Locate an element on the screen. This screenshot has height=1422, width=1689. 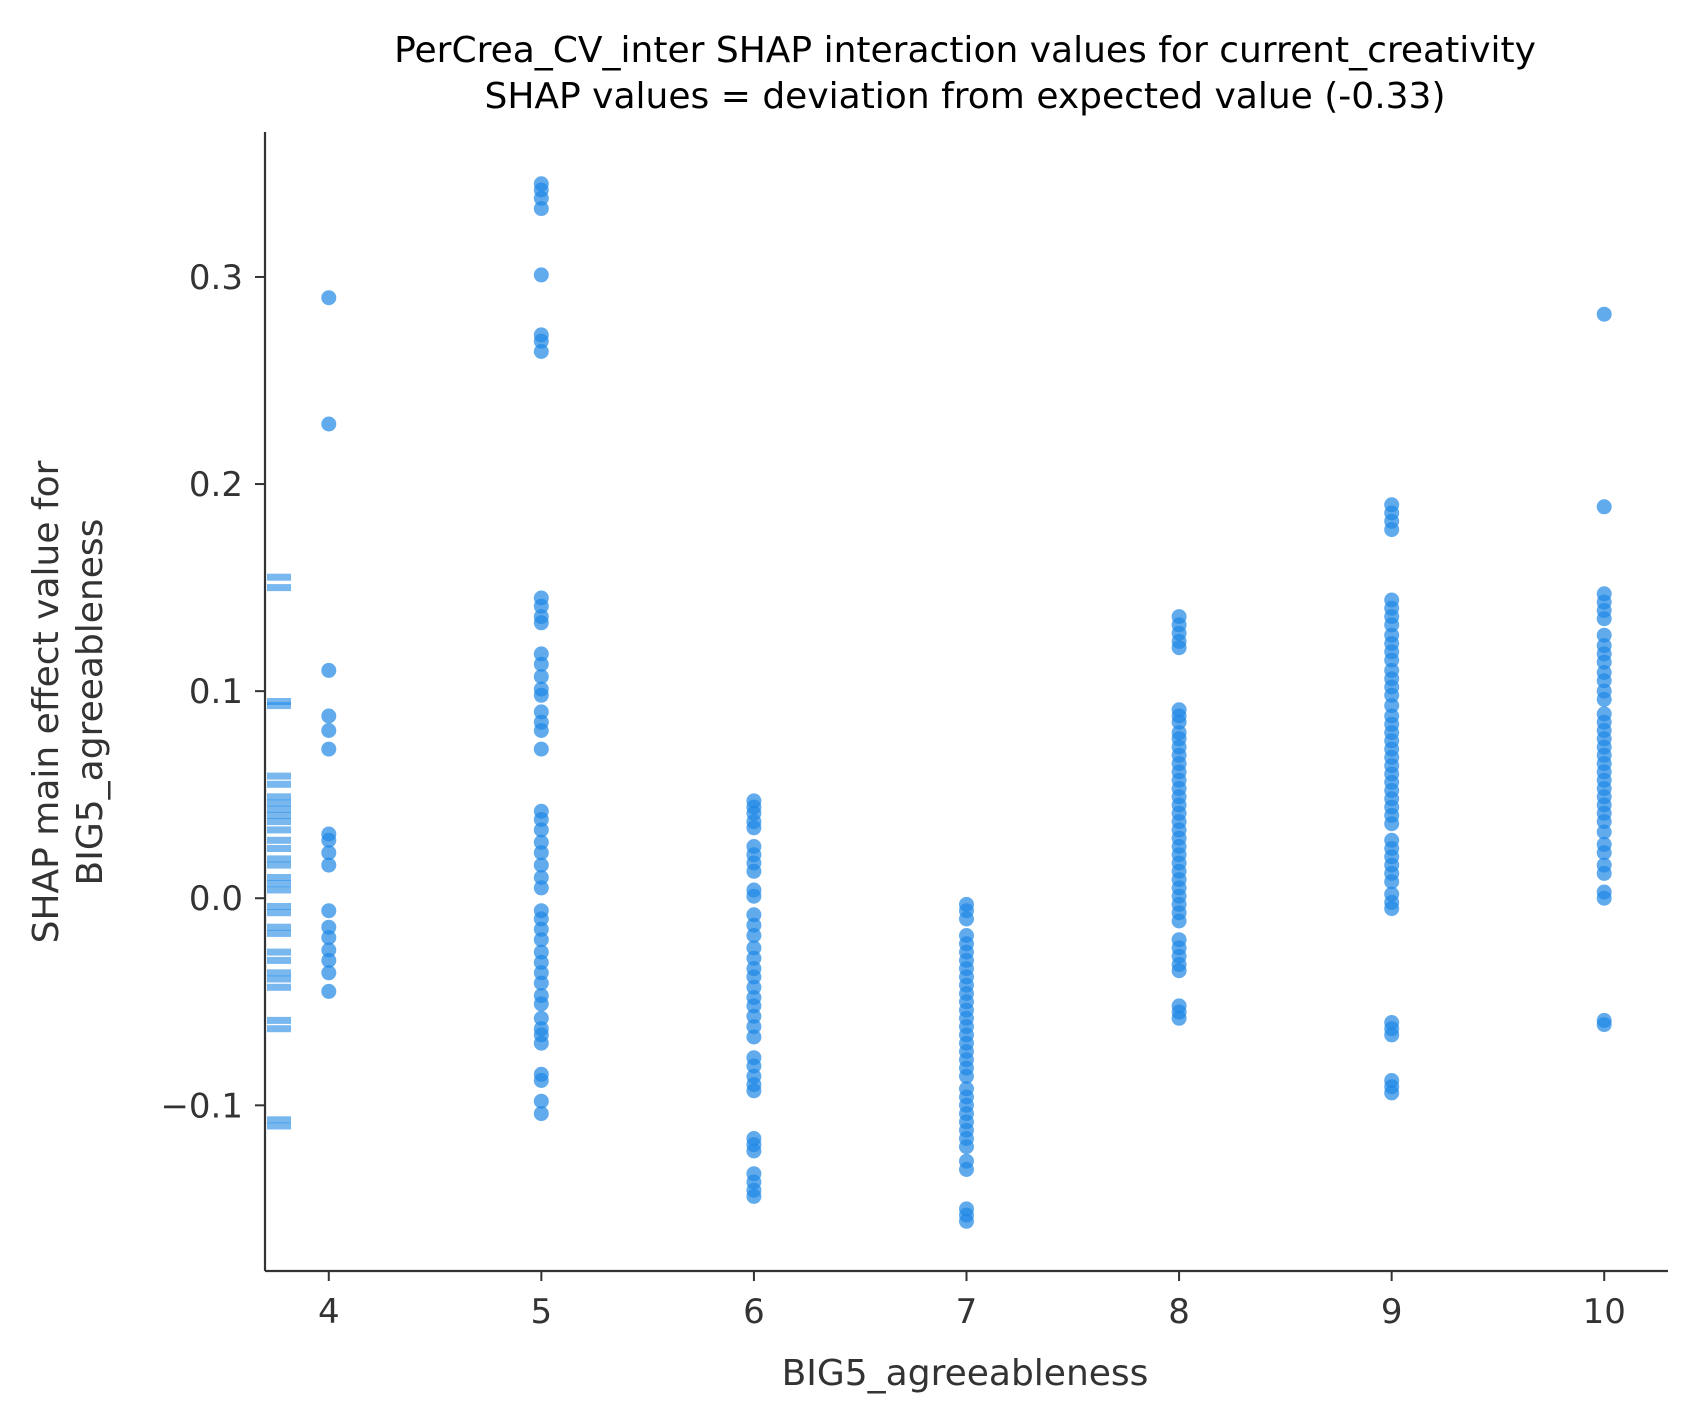
x-tick-label: 8 is located at coordinates (1179, 1312).